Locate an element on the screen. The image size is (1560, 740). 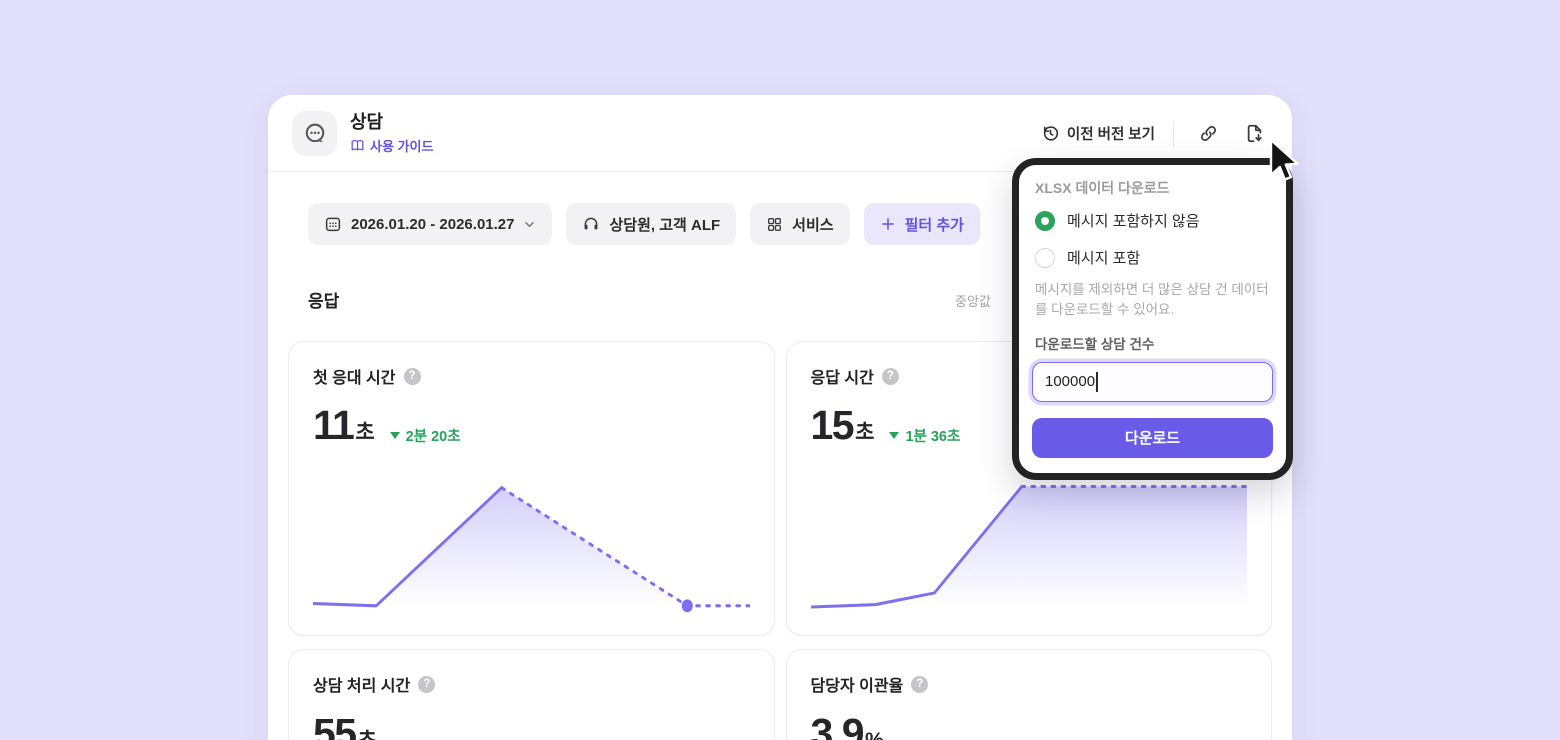
section-title: 응답 is located at coordinates (324, 301).